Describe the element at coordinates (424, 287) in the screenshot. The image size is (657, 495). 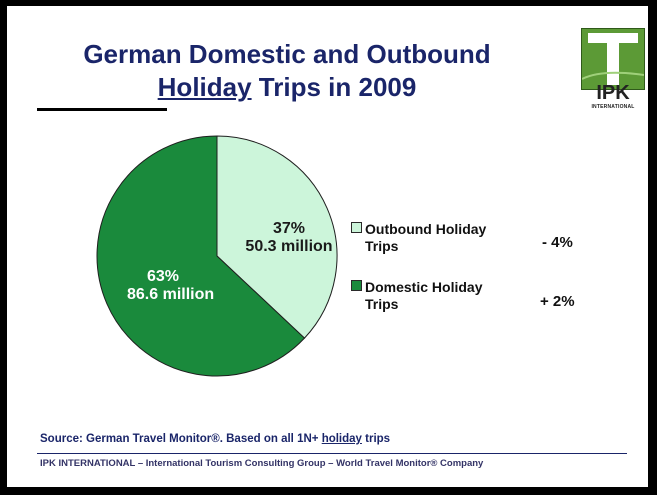
I see `legend-domestic-line1: Domestic Holiday` at that location.